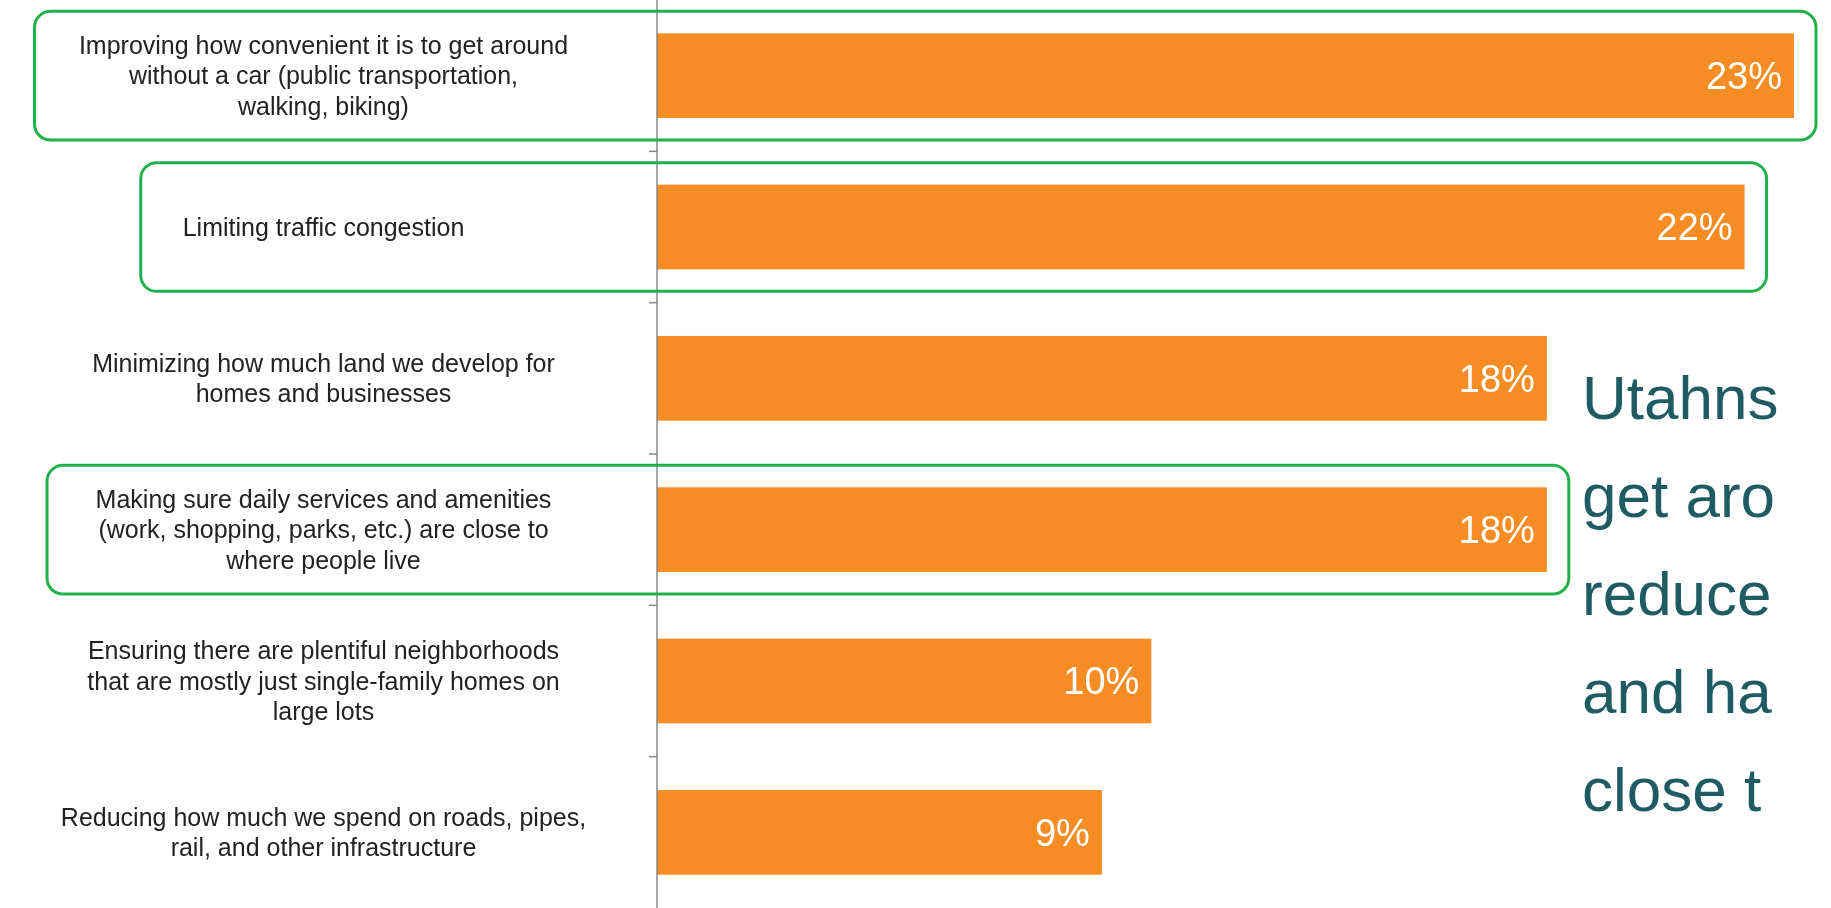 The width and height of the screenshot is (1831, 908). I want to click on data-label: 22%, so click(1694, 227).